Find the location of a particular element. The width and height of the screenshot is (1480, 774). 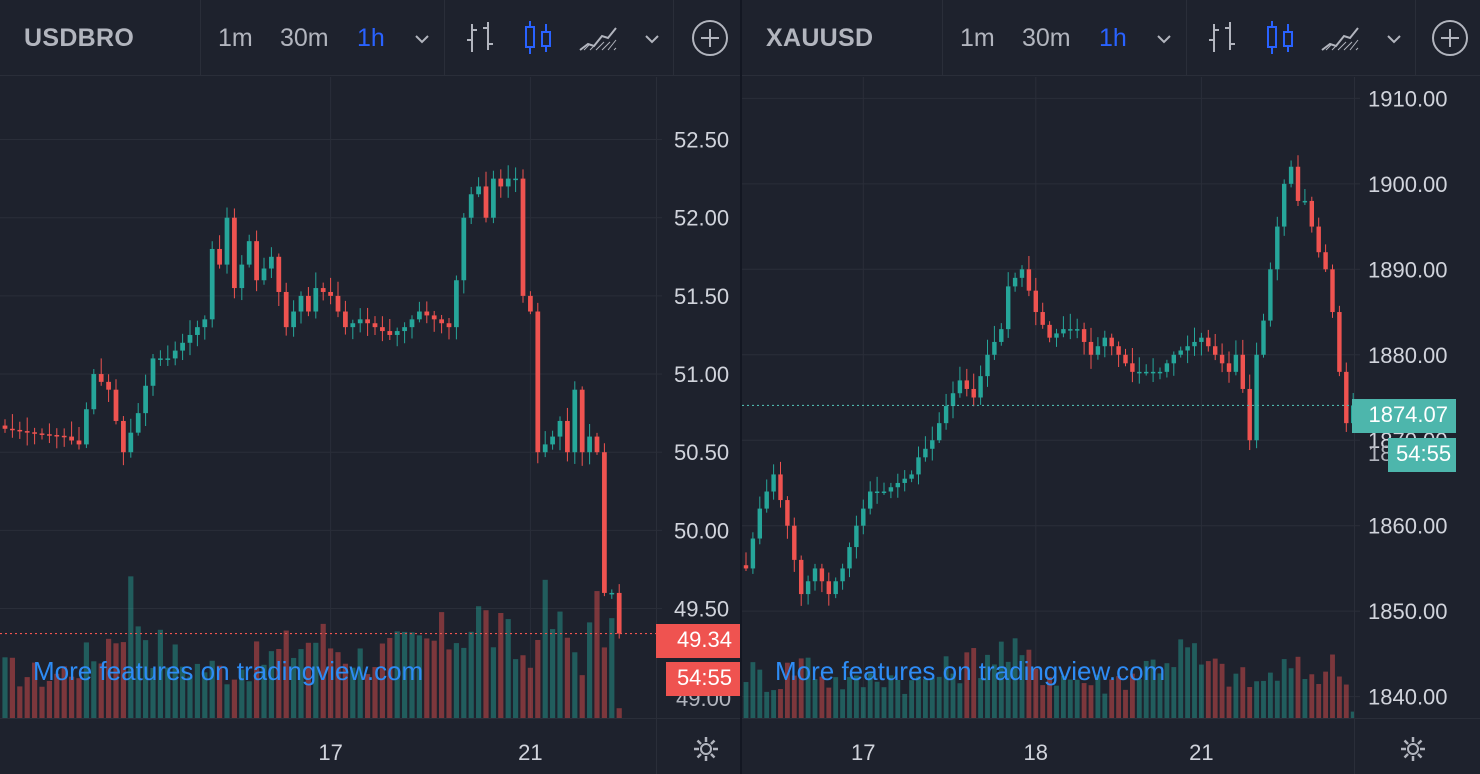

y-axis-tick-label: 1890.00 is located at coordinates (1408, 269).